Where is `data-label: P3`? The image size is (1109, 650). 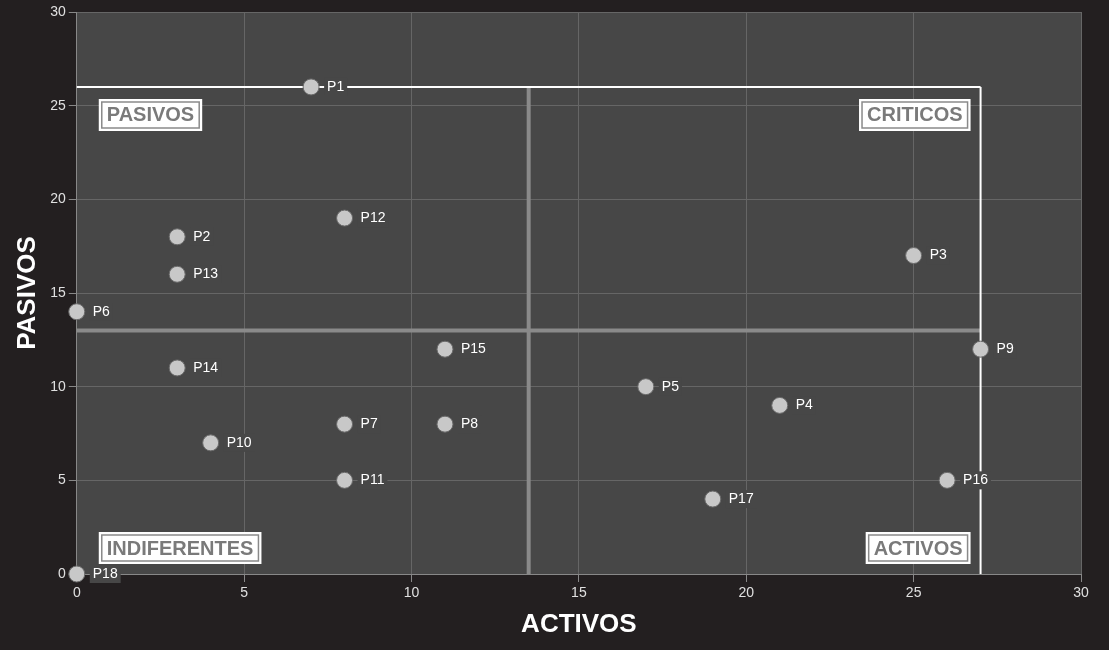 data-label: P3 is located at coordinates (938, 254).